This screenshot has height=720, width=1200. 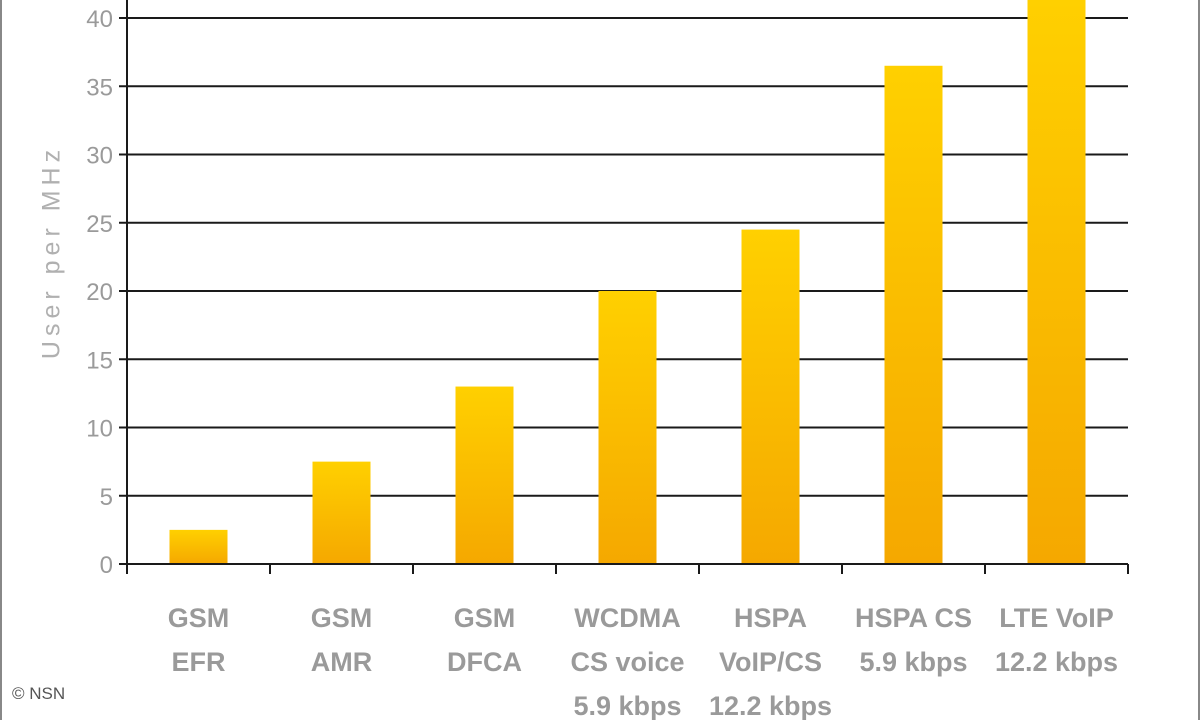 What do you see at coordinates (99, 429) in the screenshot?
I see `y-tick-label: 10` at bounding box center [99, 429].